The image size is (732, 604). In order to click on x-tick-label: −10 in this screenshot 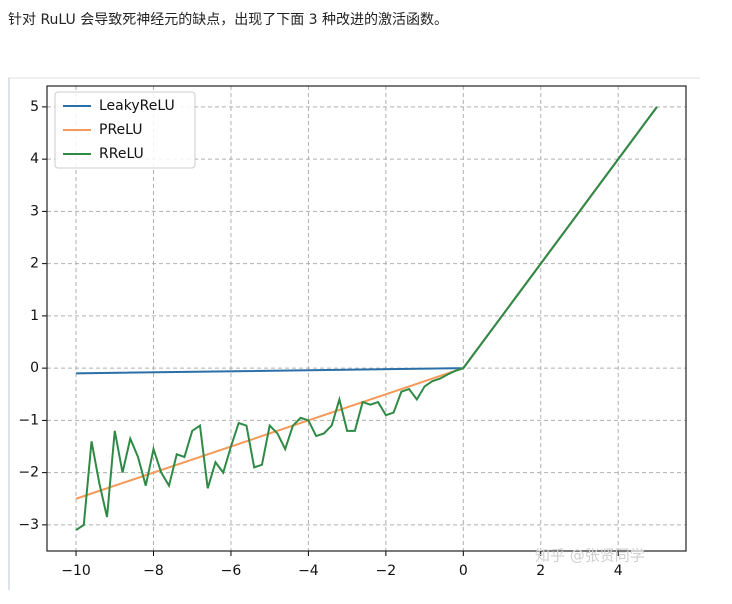, I will do `click(76, 571)`.